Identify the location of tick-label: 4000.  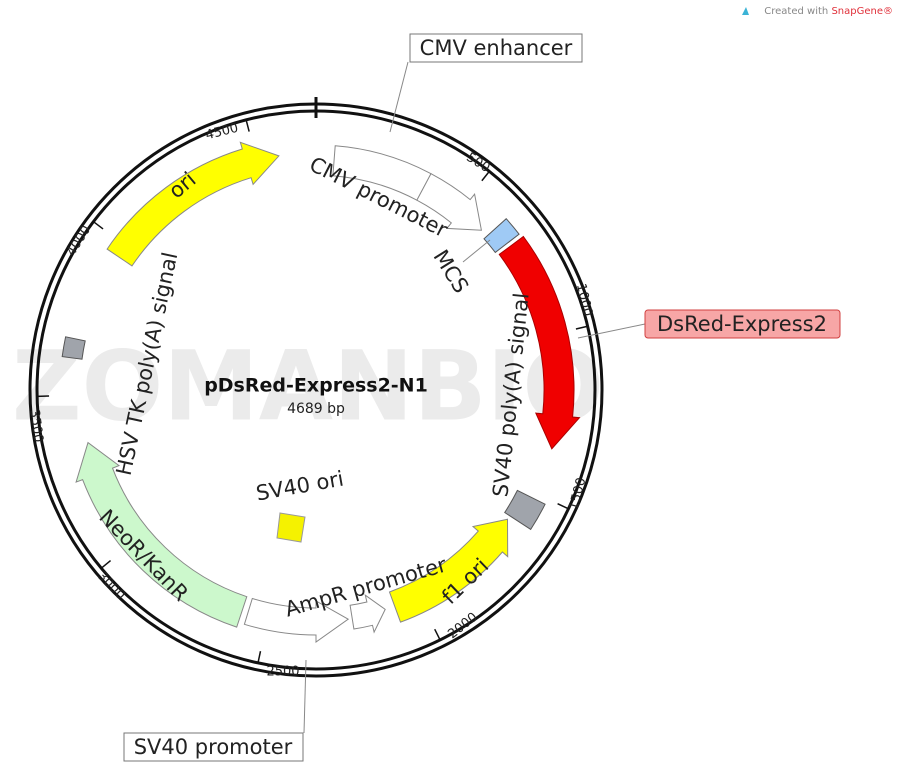
(79, 241).